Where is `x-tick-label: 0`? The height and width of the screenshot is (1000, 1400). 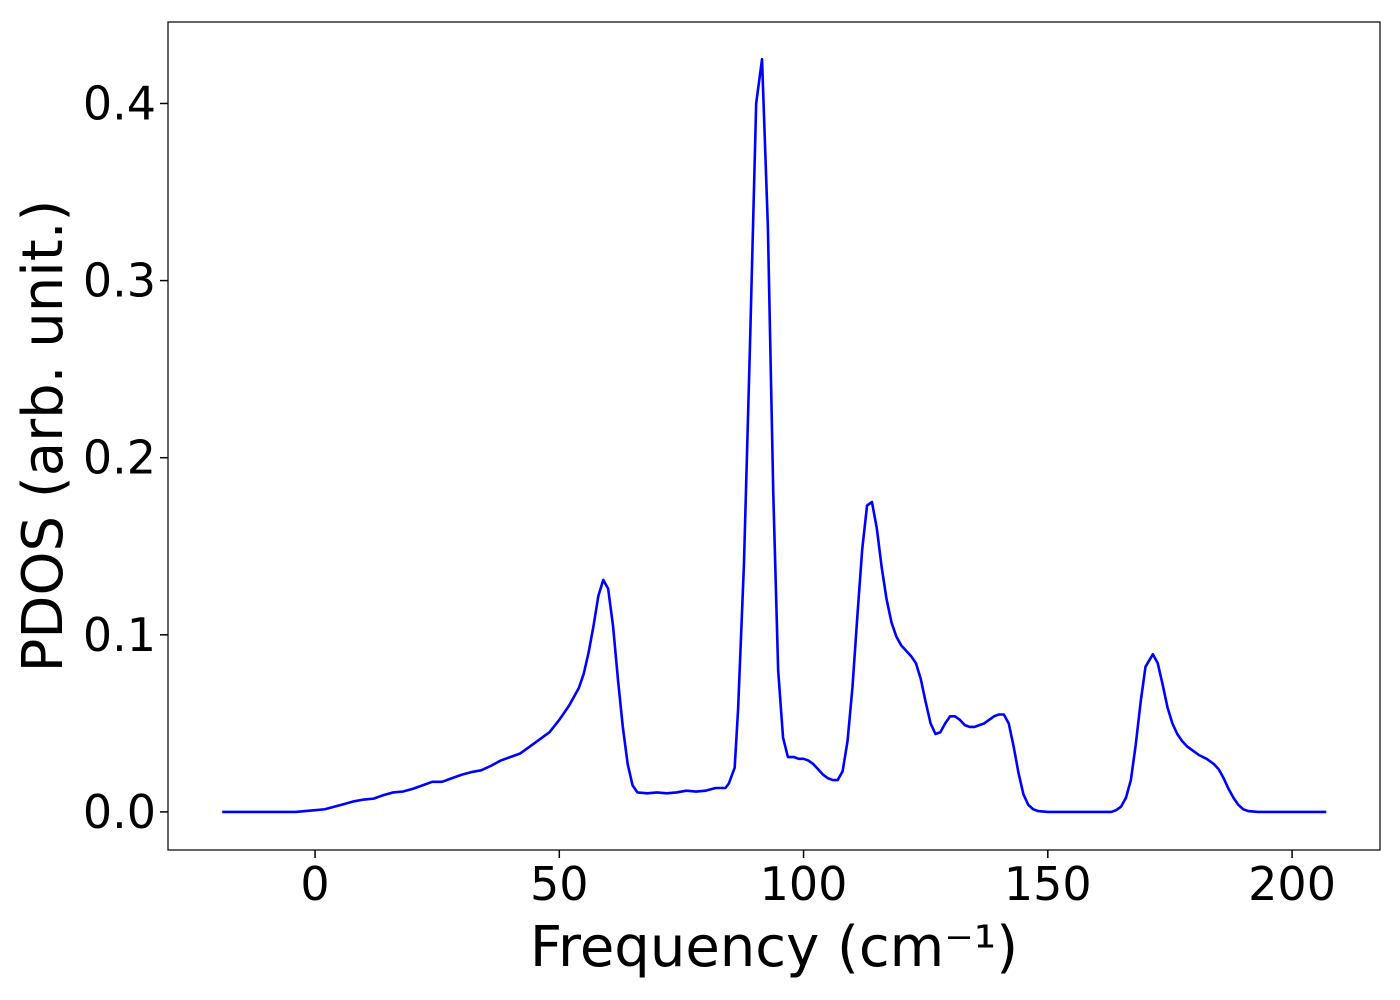 x-tick-label: 0 is located at coordinates (314, 884).